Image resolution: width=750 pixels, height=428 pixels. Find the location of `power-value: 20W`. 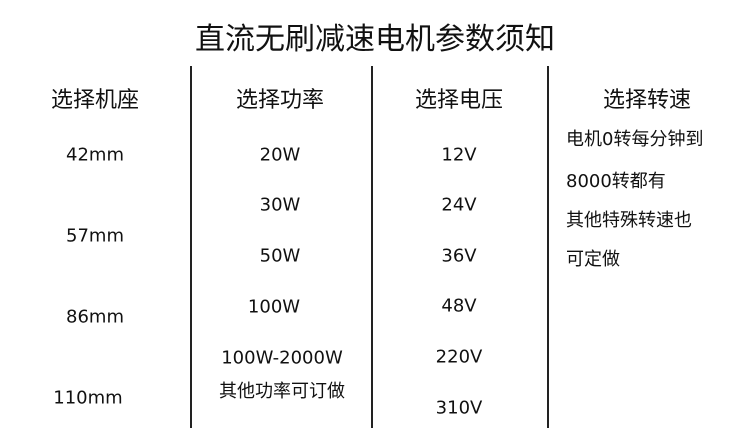

power-value: 20W is located at coordinates (280, 155).